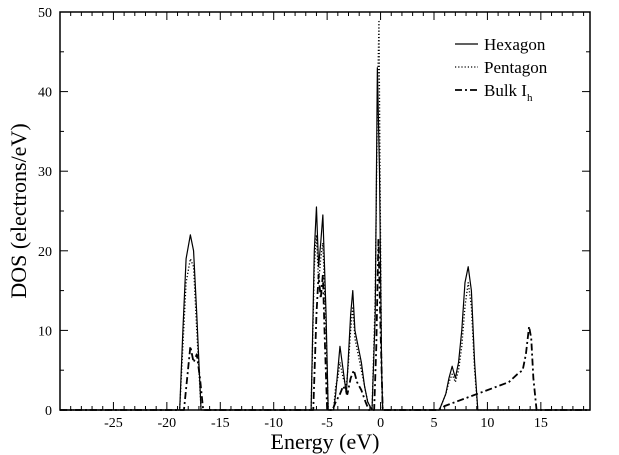 The width and height of the screenshot is (619, 455). What do you see at coordinates (45, 93) in the screenshot?
I see `y-tick-label: 40` at bounding box center [45, 93].